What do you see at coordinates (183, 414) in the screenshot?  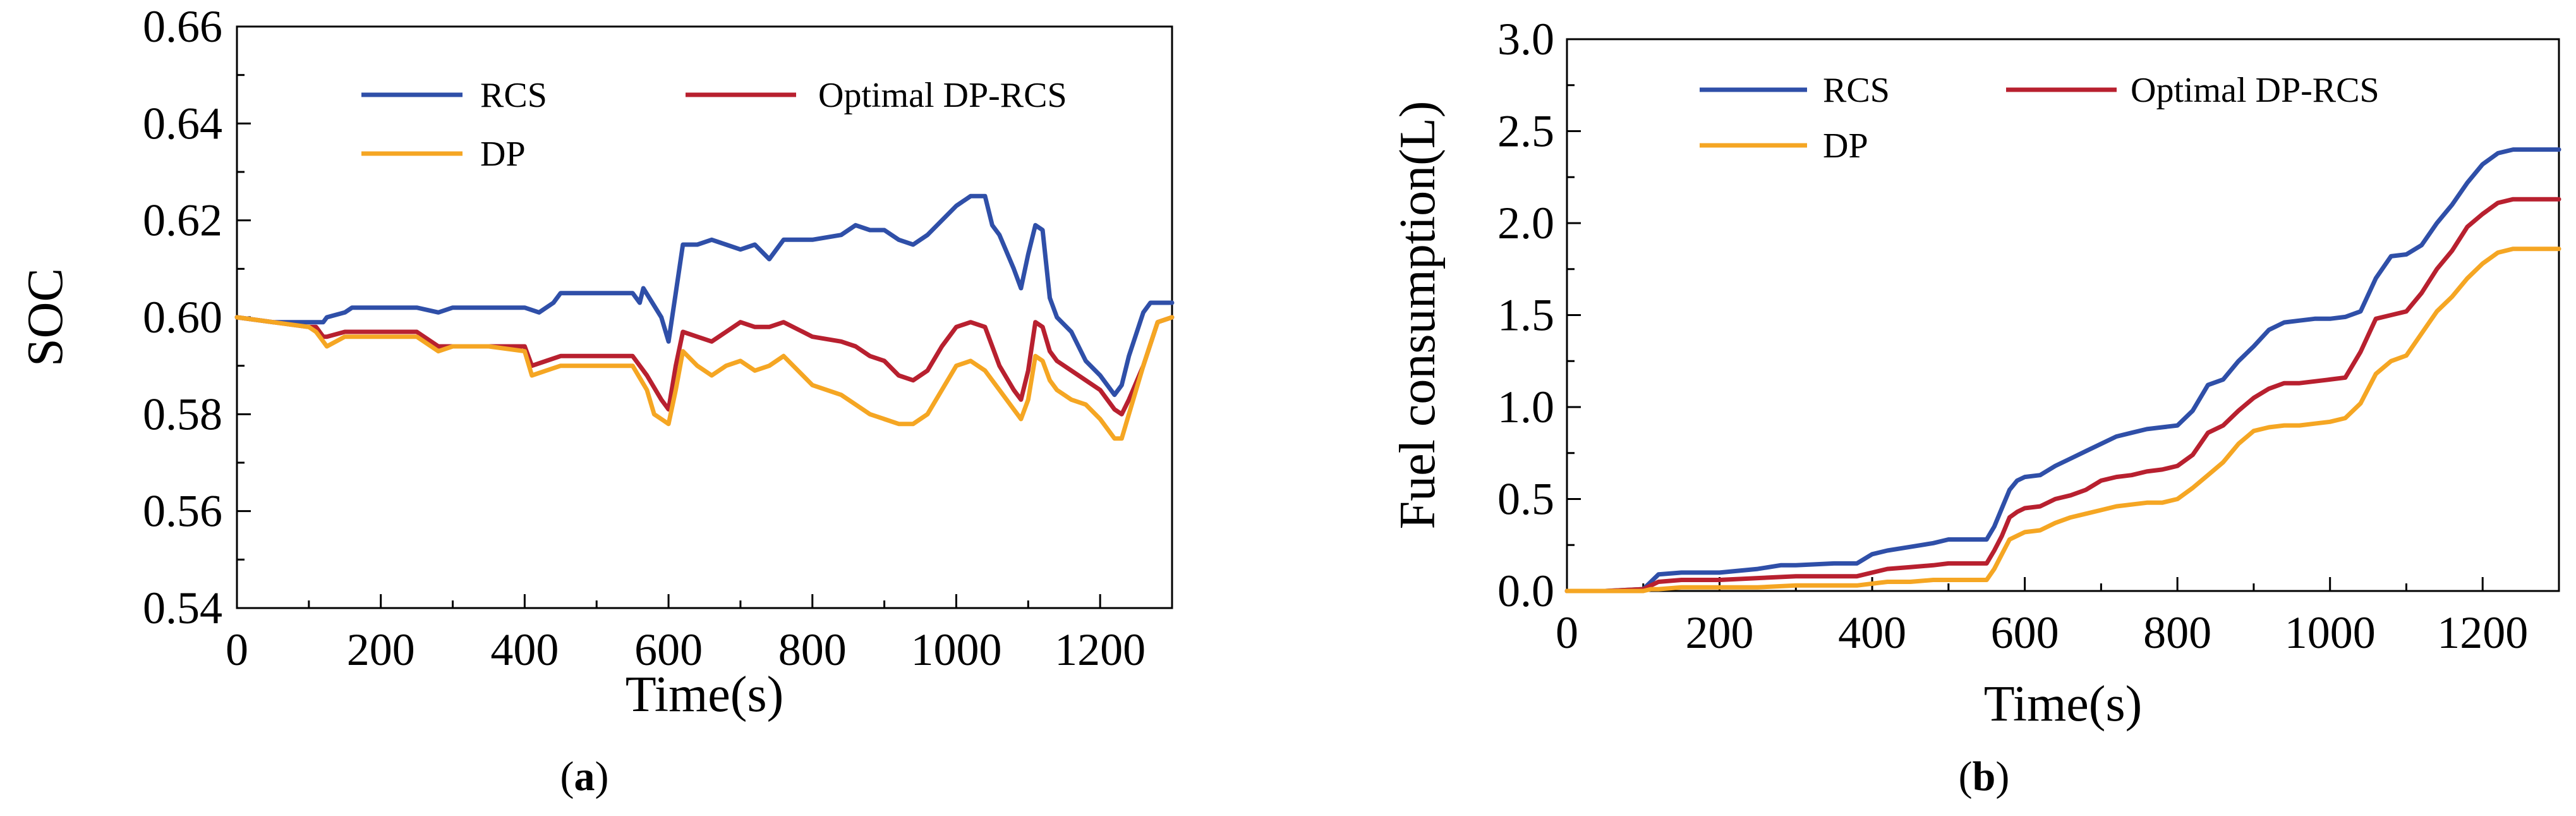 I see `y-tick-label: 0.58` at bounding box center [183, 414].